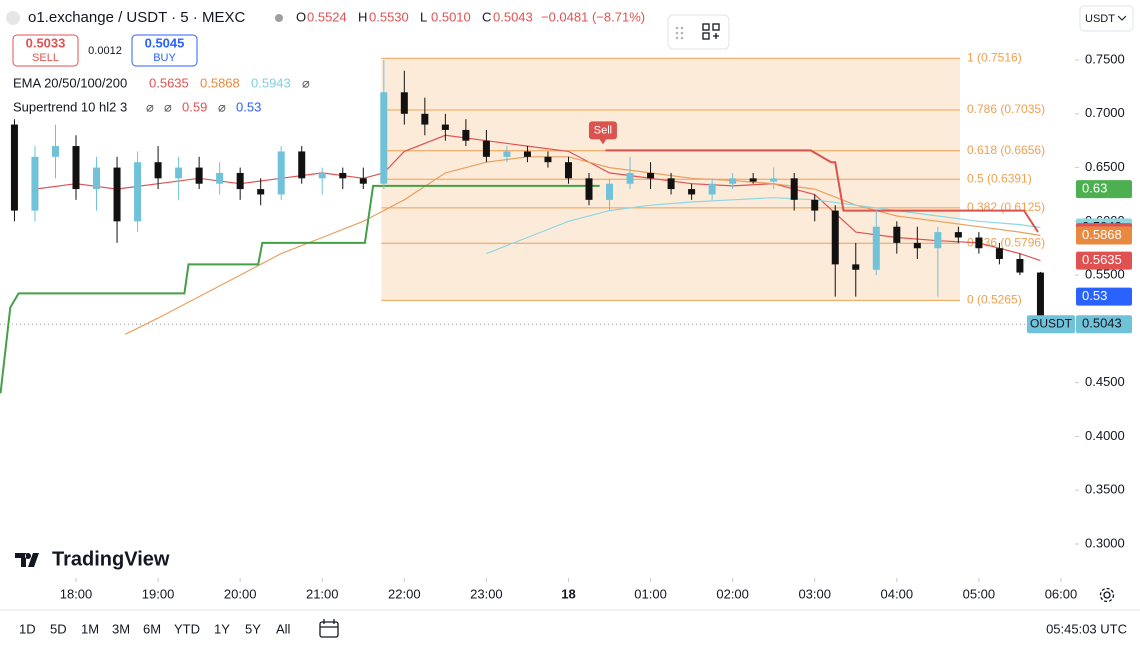 The width and height of the screenshot is (1140, 646). I want to click on ohlc-key: L, so click(423, 16).